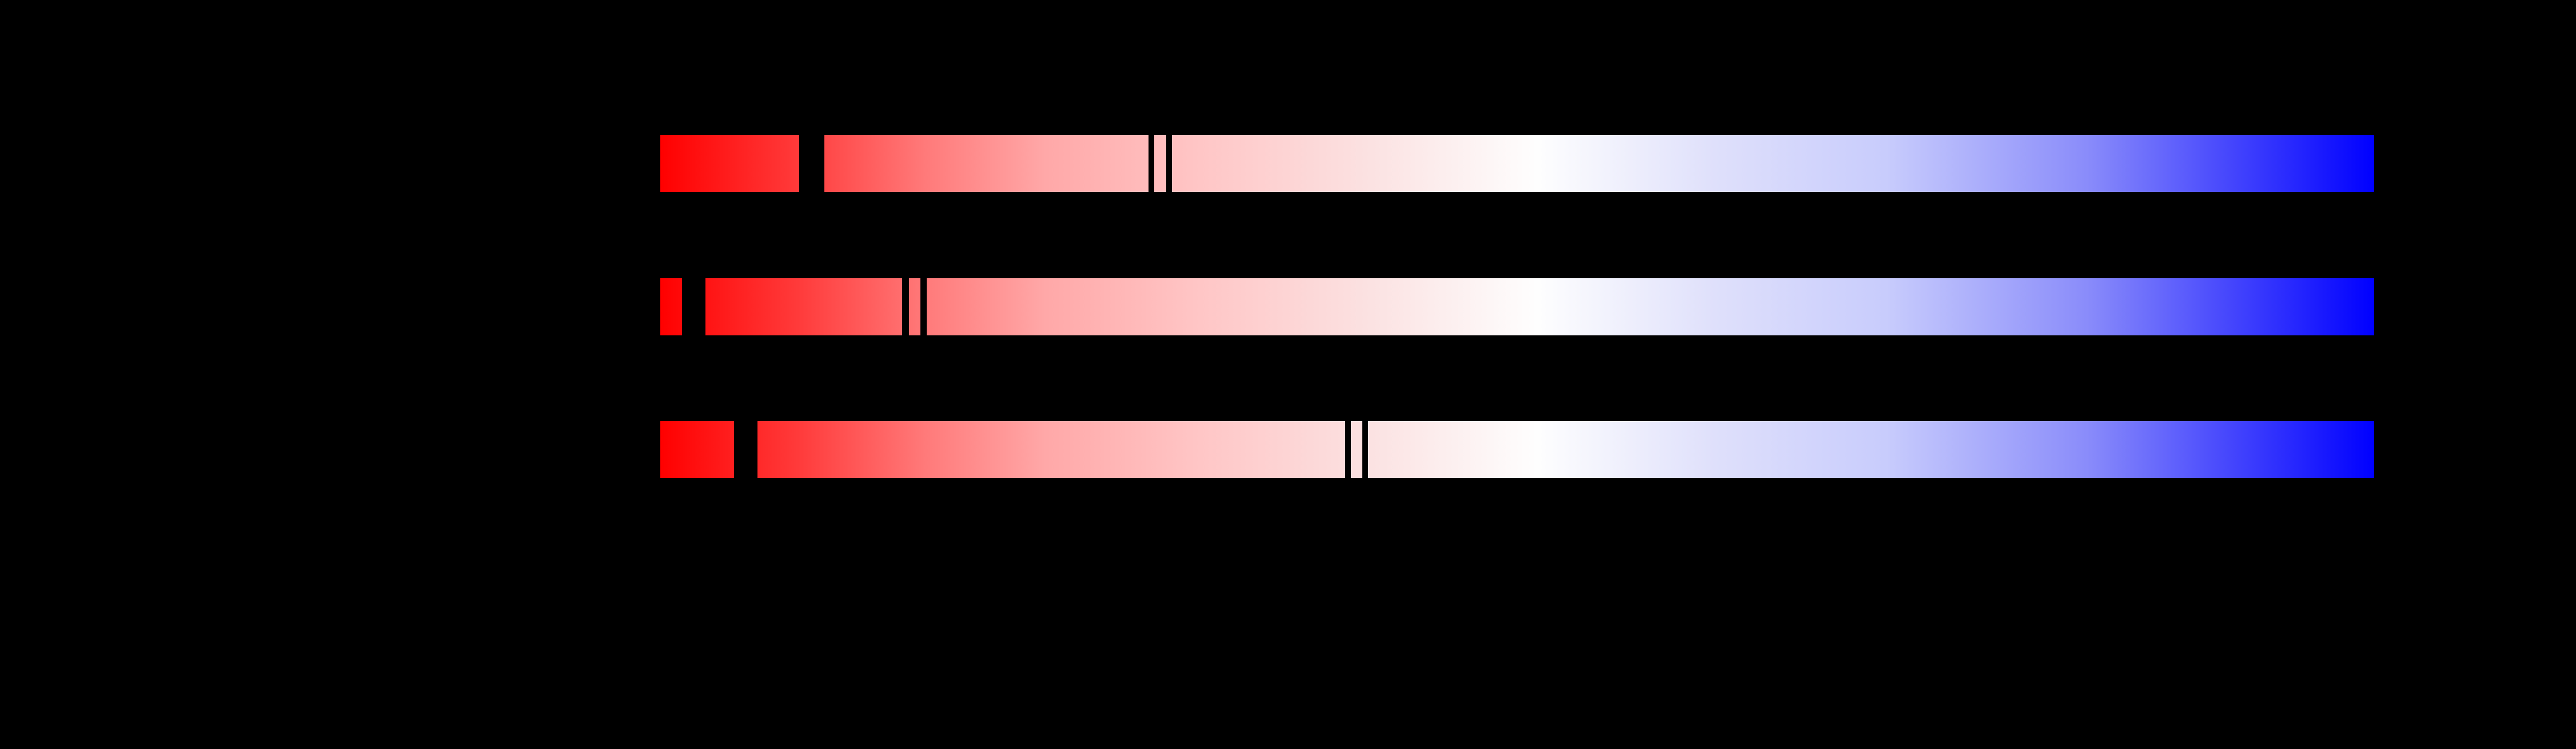  I want to click on gradient-bar-bottom, so click(1517, 449).